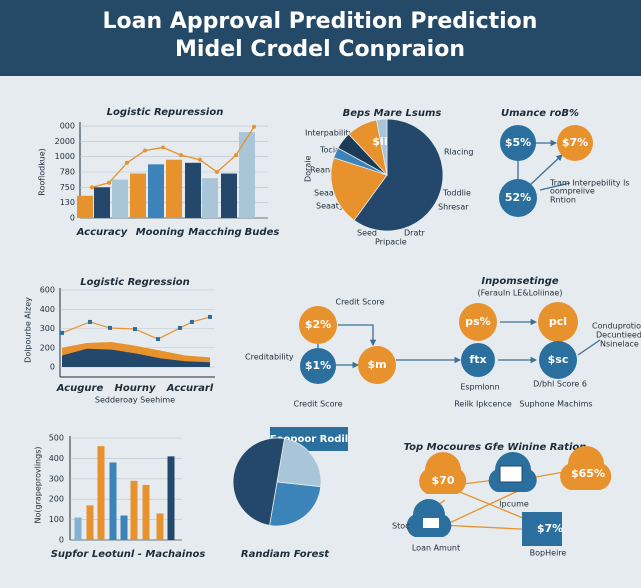  What do you see at coordinates (558, 359) in the screenshot?
I see `node-label: $sc` at bounding box center [558, 359].